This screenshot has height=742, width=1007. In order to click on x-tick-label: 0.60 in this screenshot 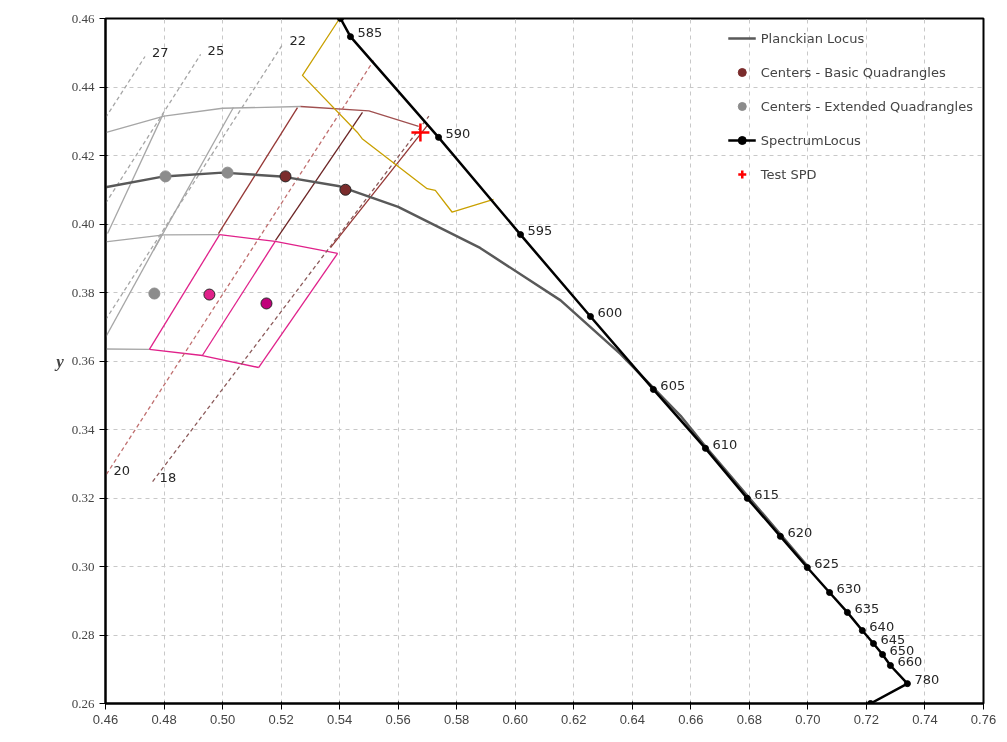, I will do `click(515, 719)`.